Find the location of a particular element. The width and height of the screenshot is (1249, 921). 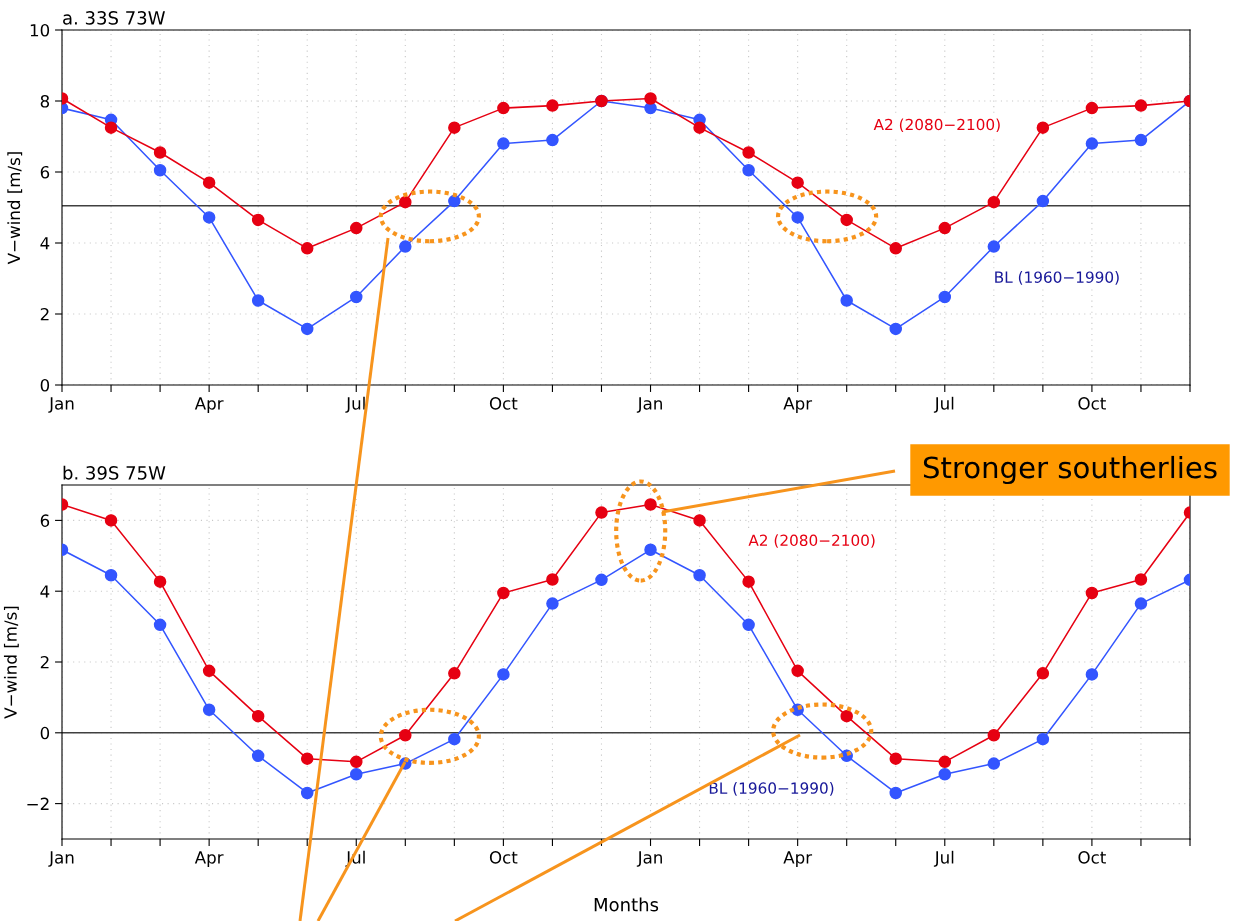

chart-title: a. 33S 73W is located at coordinates (114, 18).